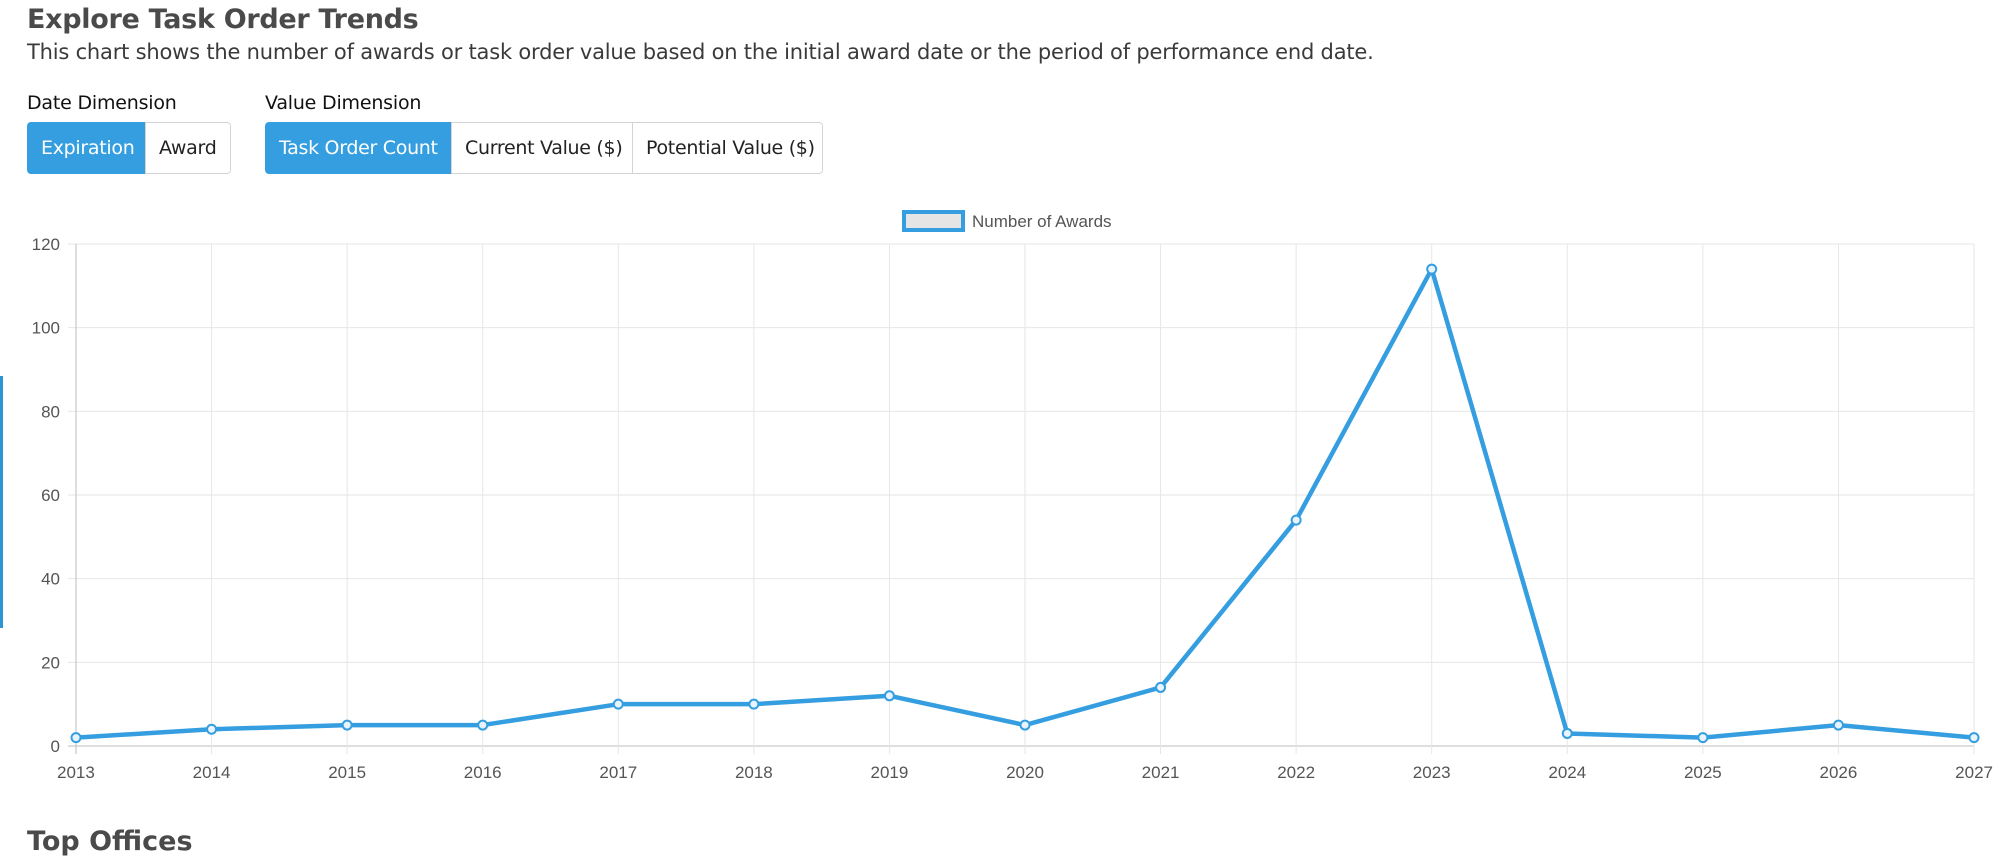 The width and height of the screenshot is (2000, 857). What do you see at coordinates (76, 772) in the screenshot?
I see `x-tick-label: 2013` at bounding box center [76, 772].